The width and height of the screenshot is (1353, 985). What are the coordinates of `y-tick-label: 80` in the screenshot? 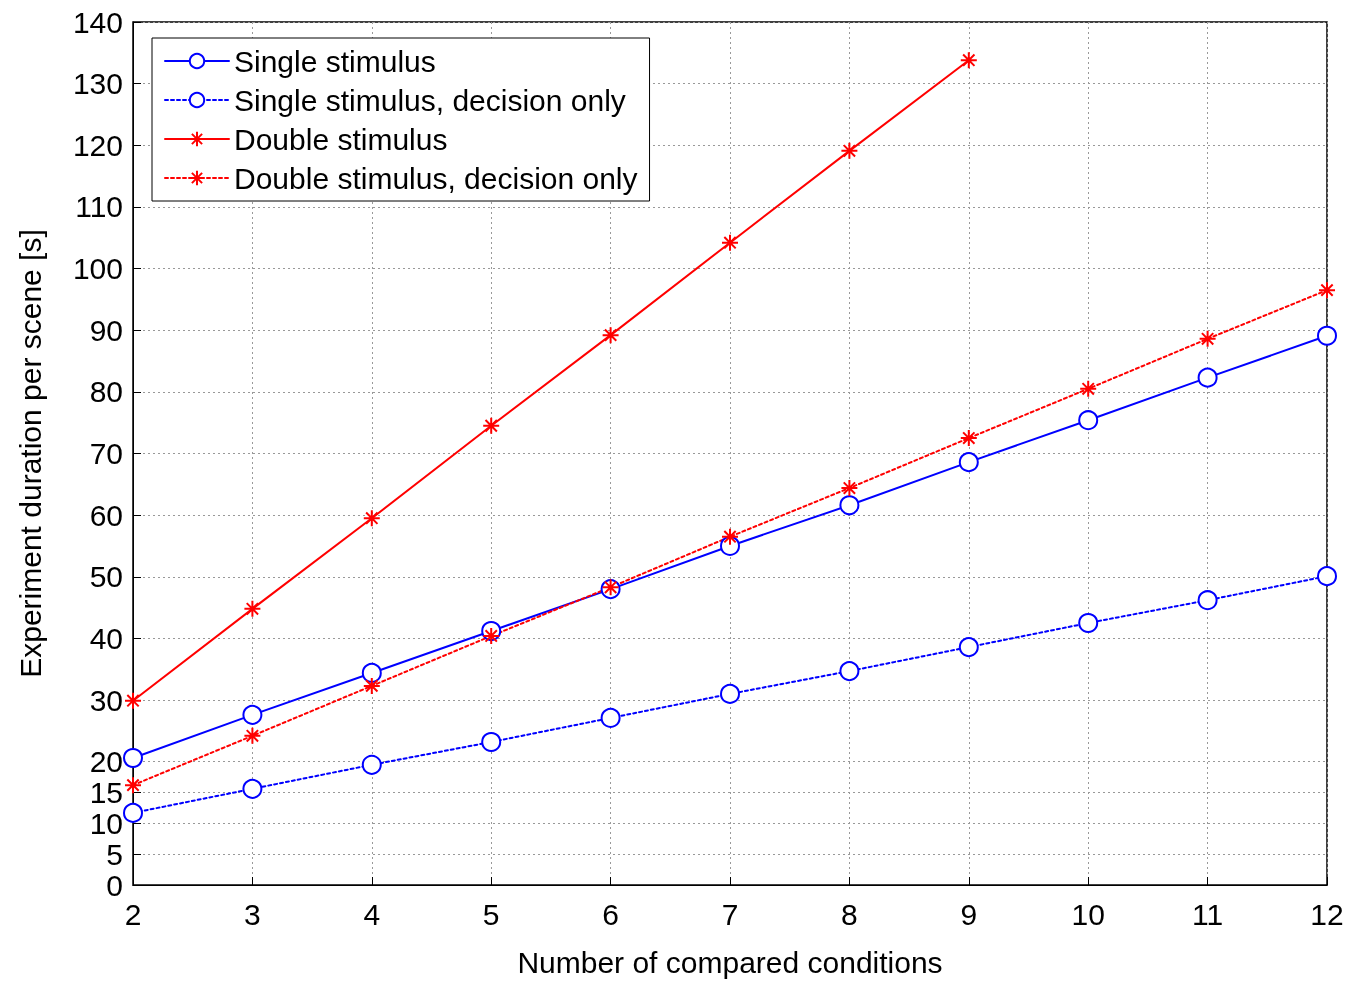 It's located at (106, 392).